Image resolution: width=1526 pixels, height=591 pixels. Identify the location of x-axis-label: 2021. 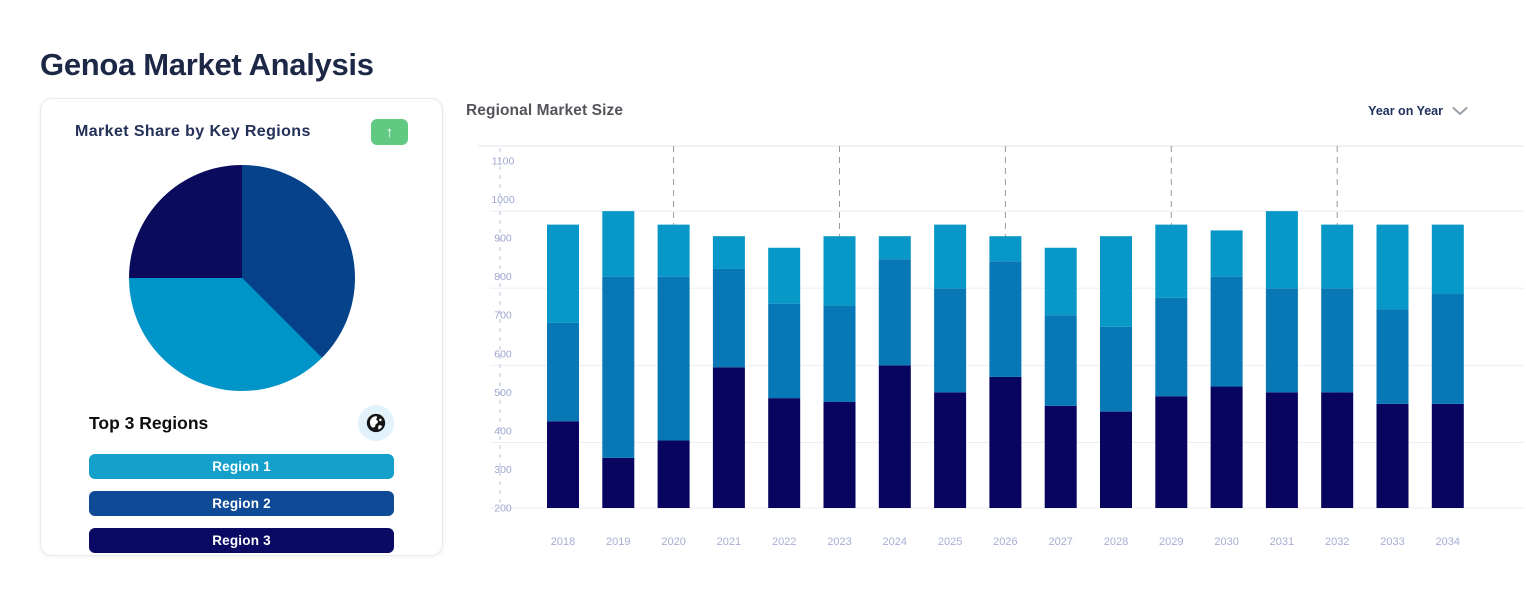
(729, 542).